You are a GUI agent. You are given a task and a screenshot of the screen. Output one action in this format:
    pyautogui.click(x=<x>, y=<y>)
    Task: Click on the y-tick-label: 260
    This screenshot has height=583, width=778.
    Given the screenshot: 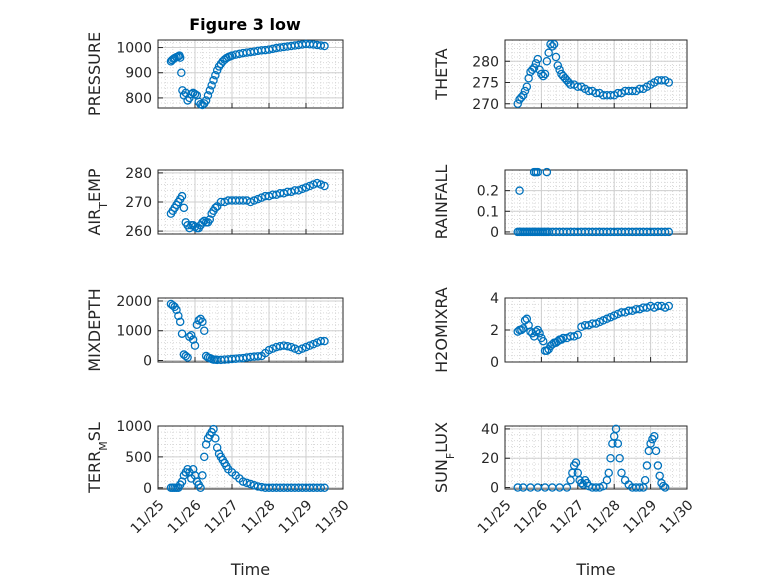 What is the action you would take?
    pyautogui.click(x=138, y=232)
    